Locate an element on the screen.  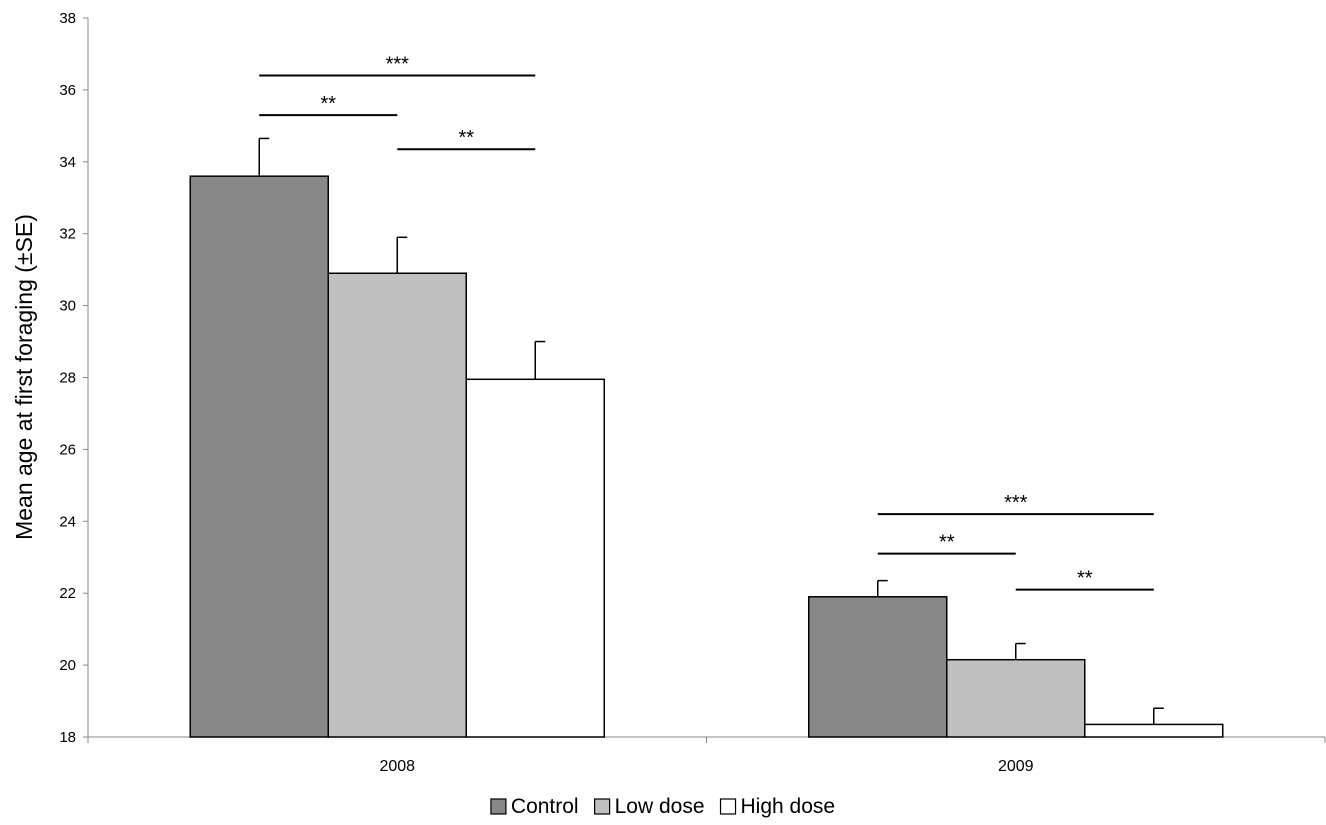
y-tick-label: 36 is located at coordinates (67, 90).